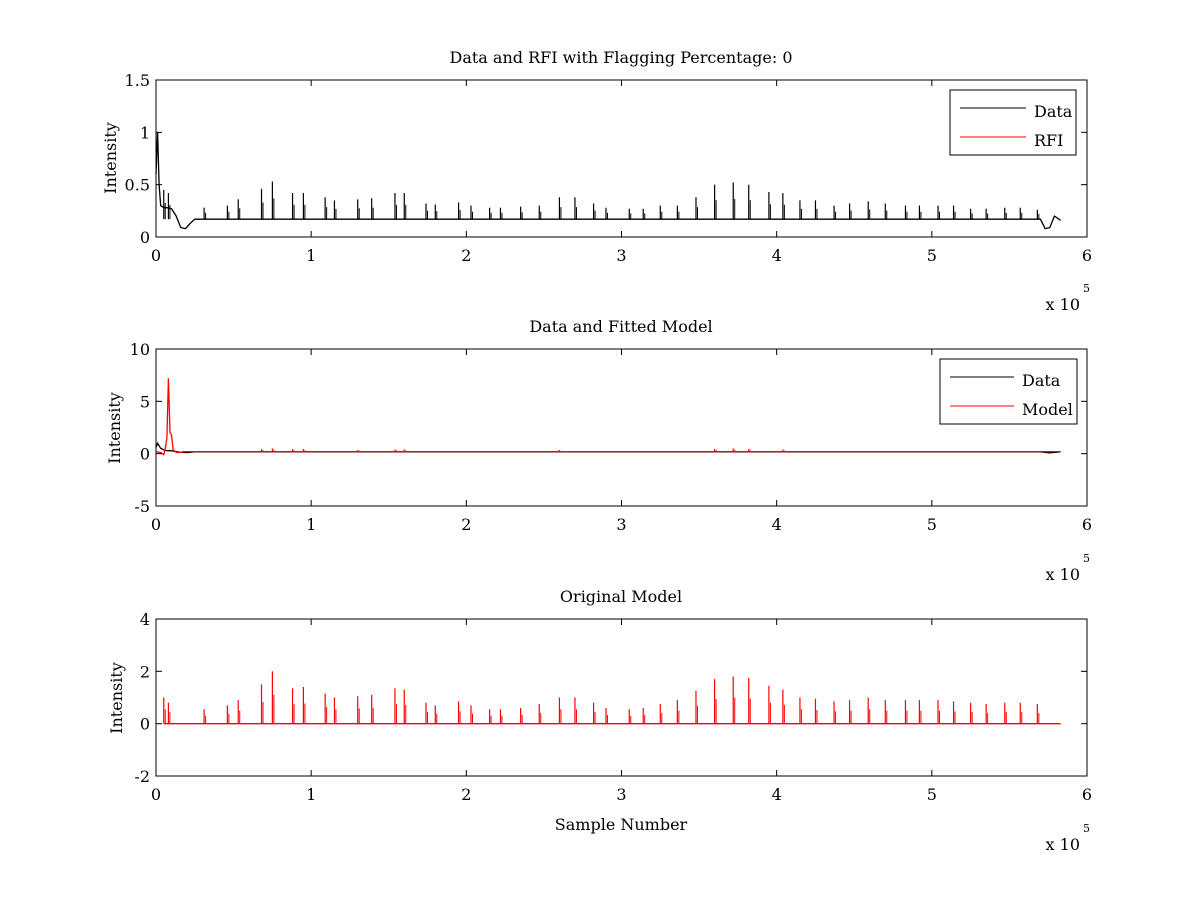 This screenshot has height=900, width=1200. Describe the element at coordinates (1048, 140) in the screenshot. I see `legend-label-rfi: RFI` at that location.